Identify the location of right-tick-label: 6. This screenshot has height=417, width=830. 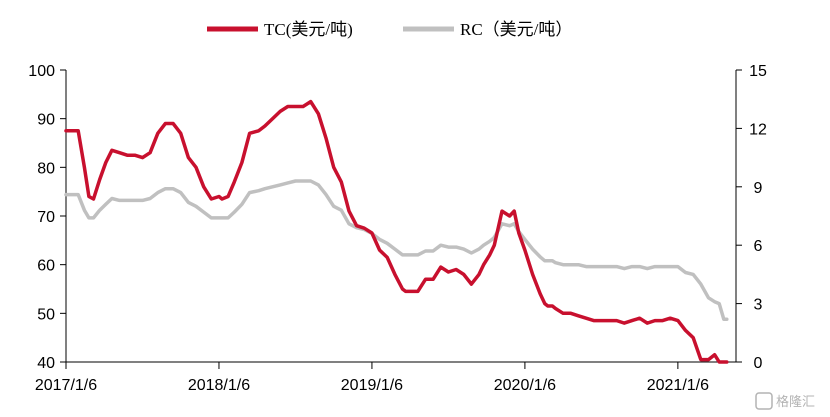
(758, 246).